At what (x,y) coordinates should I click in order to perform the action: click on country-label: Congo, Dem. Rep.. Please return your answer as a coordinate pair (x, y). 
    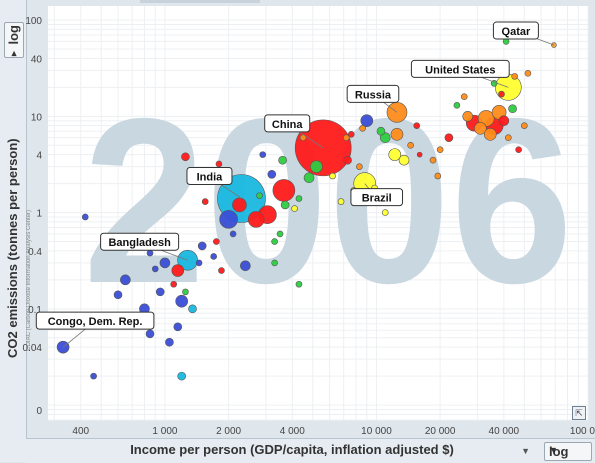
    Looking at the image, I should click on (95, 329).